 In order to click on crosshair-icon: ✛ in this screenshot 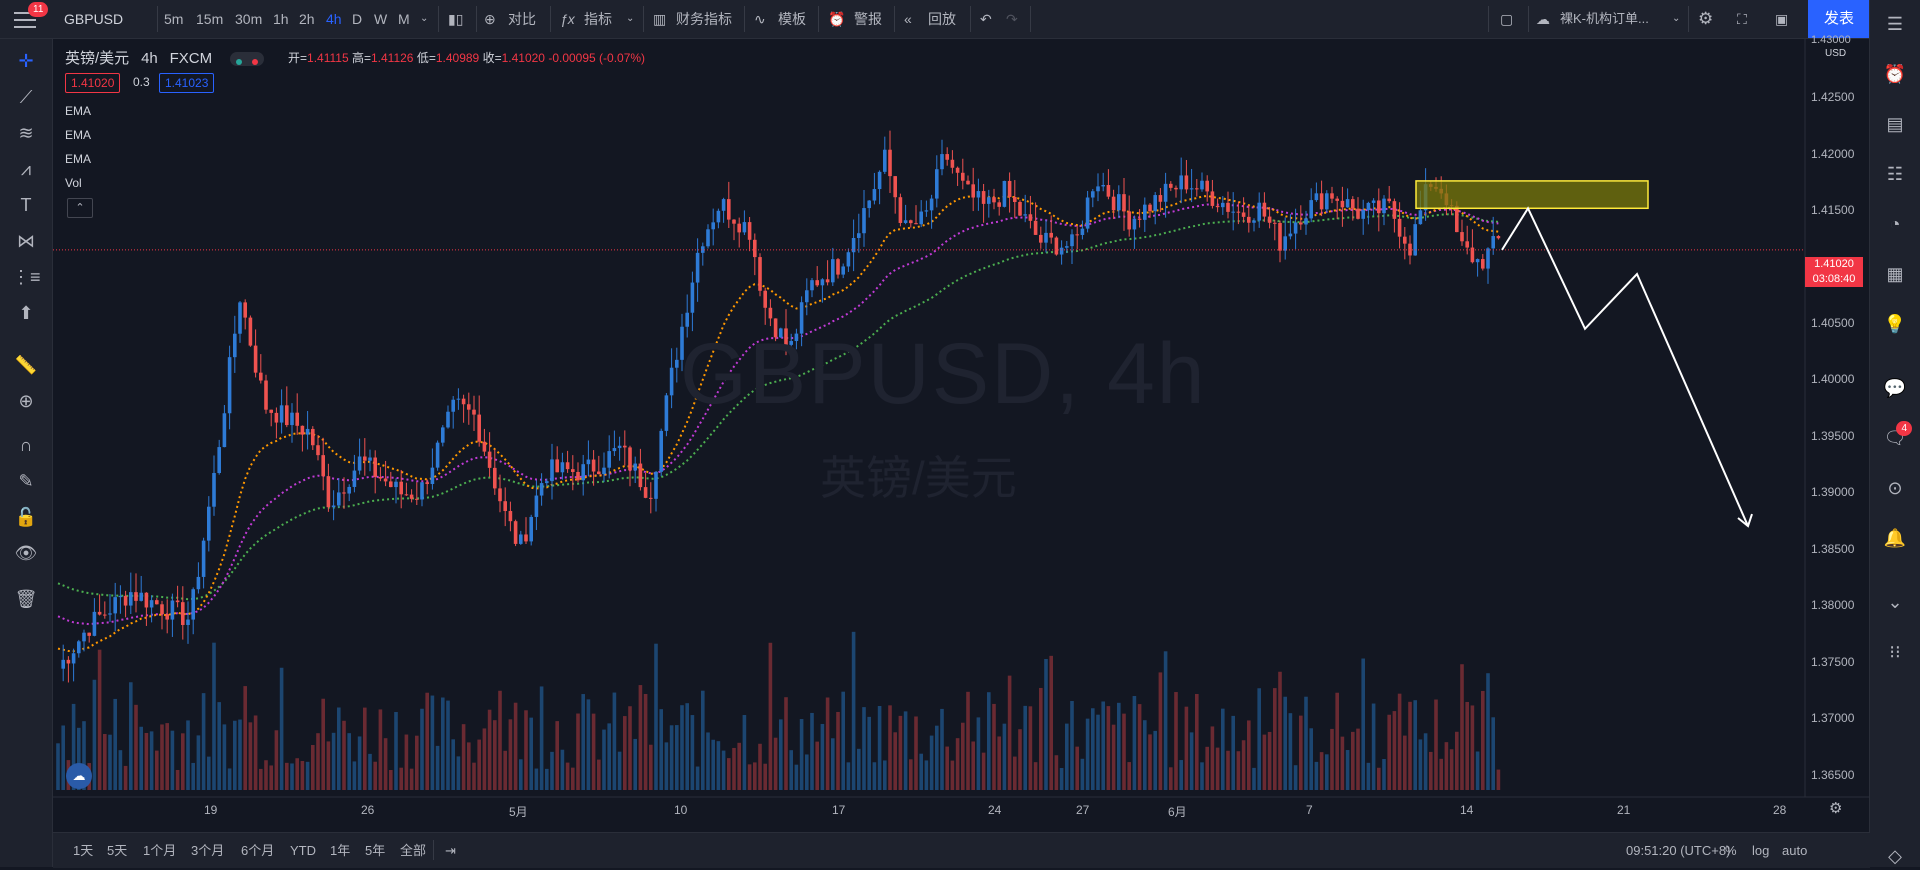, I will do `click(26, 61)`.